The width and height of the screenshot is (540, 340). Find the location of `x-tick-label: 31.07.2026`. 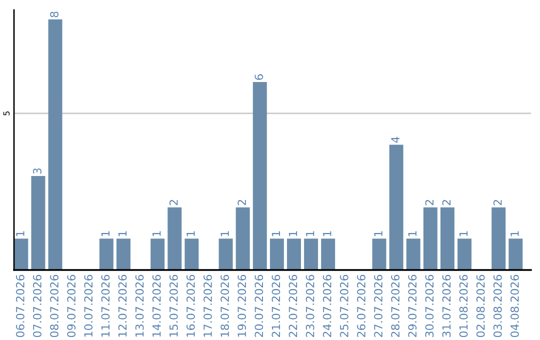

x-tick-label: 31.07.2026 is located at coordinates (446, 305).